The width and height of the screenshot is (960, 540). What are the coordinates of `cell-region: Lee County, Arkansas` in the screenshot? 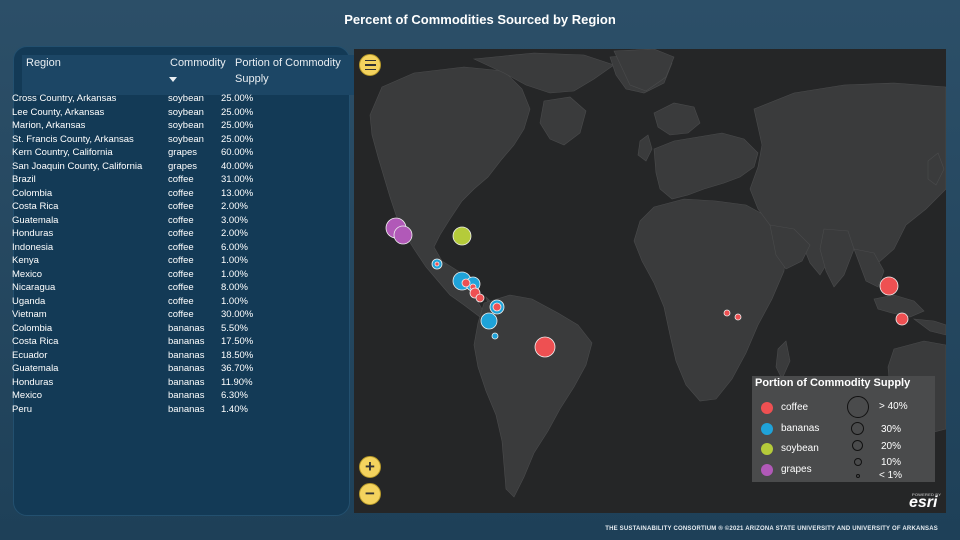 It's located at (58, 112).